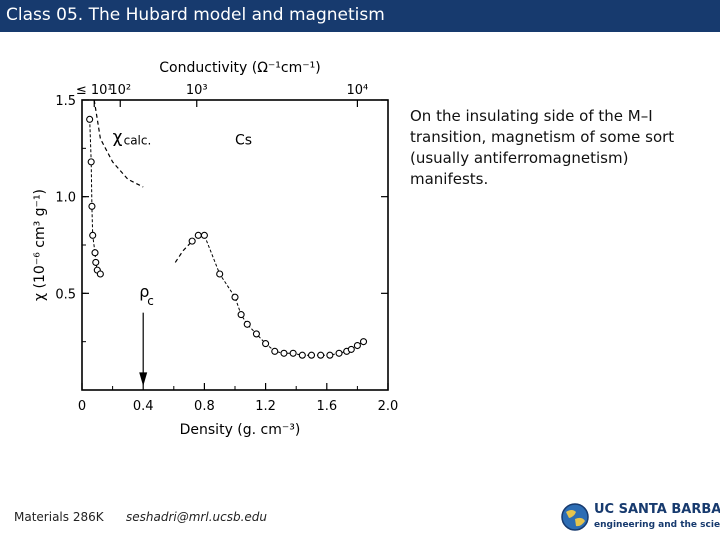 This screenshot has height=540, width=720. What do you see at coordinates (94, 90) in the screenshot?
I see `top-tick-label: ≤ 10¹` at bounding box center [94, 90].